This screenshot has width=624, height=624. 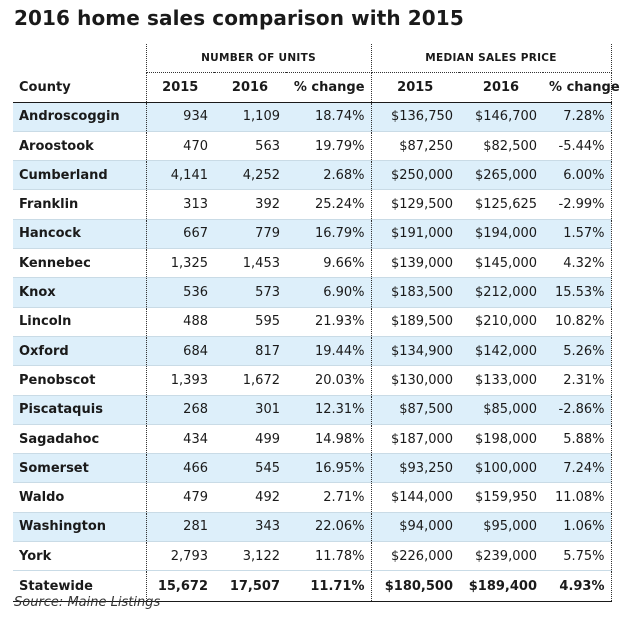 I want to click on units-2015-cell: 667, so click(x=179, y=234).